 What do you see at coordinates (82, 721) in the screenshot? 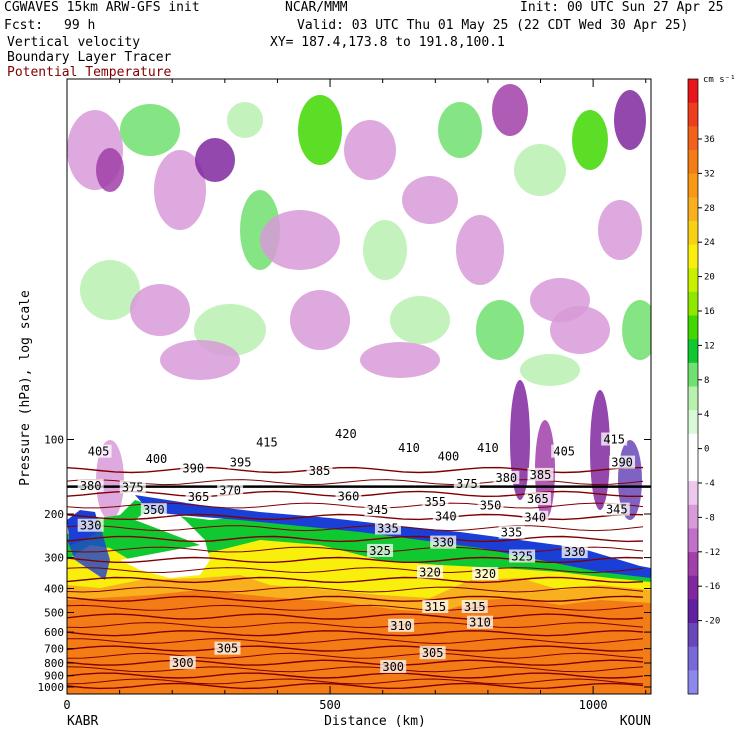
I see `left-station-label: KABR` at bounding box center [82, 721].